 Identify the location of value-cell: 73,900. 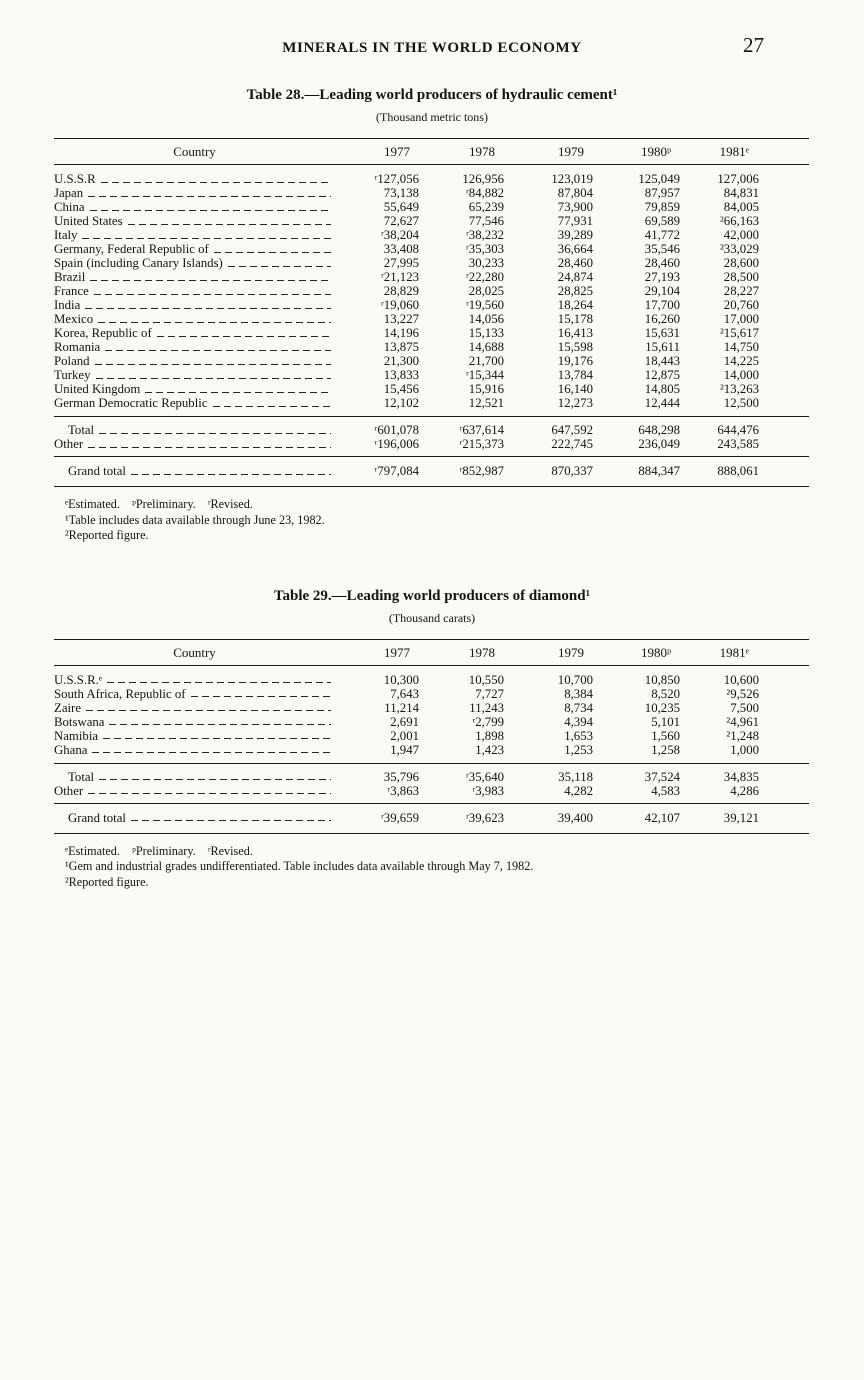
(575, 207).